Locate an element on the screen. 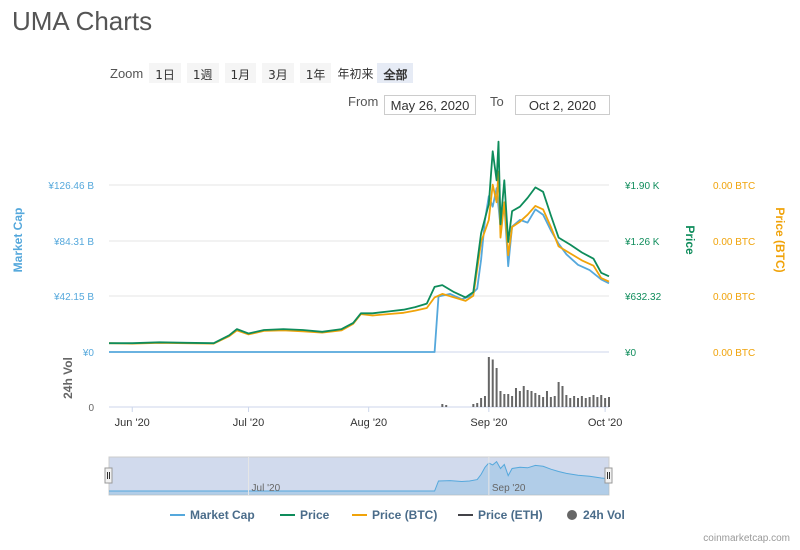  range-to-label: To is located at coordinates (497, 101).